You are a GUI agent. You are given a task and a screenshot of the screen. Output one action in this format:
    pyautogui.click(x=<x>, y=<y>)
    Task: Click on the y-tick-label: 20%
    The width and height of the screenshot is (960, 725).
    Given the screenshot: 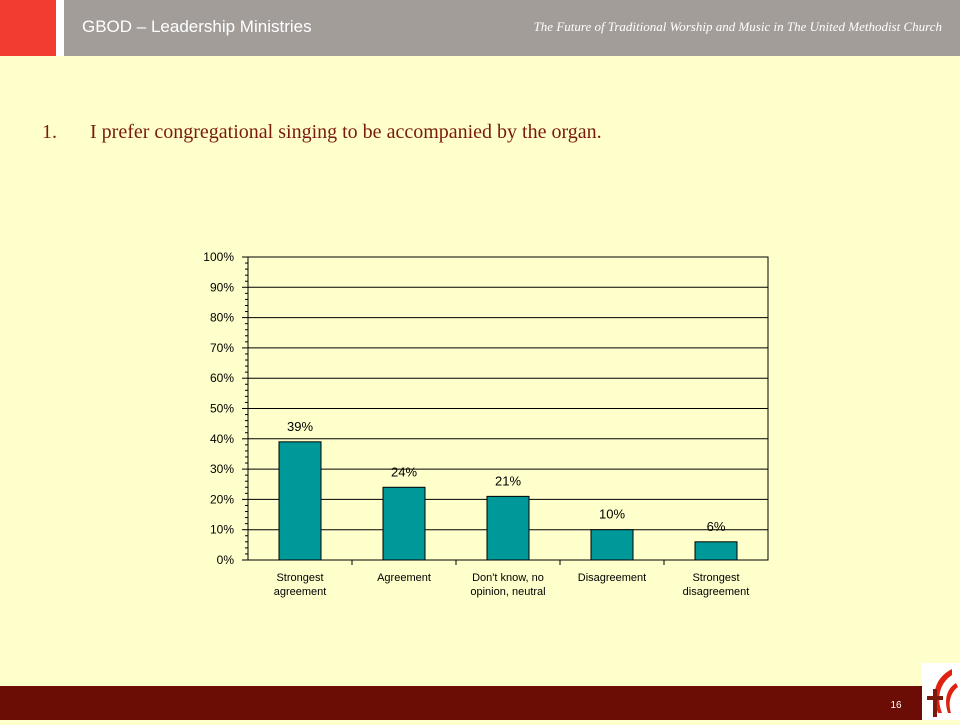 What is the action you would take?
    pyautogui.click(x=222, y=499)
    